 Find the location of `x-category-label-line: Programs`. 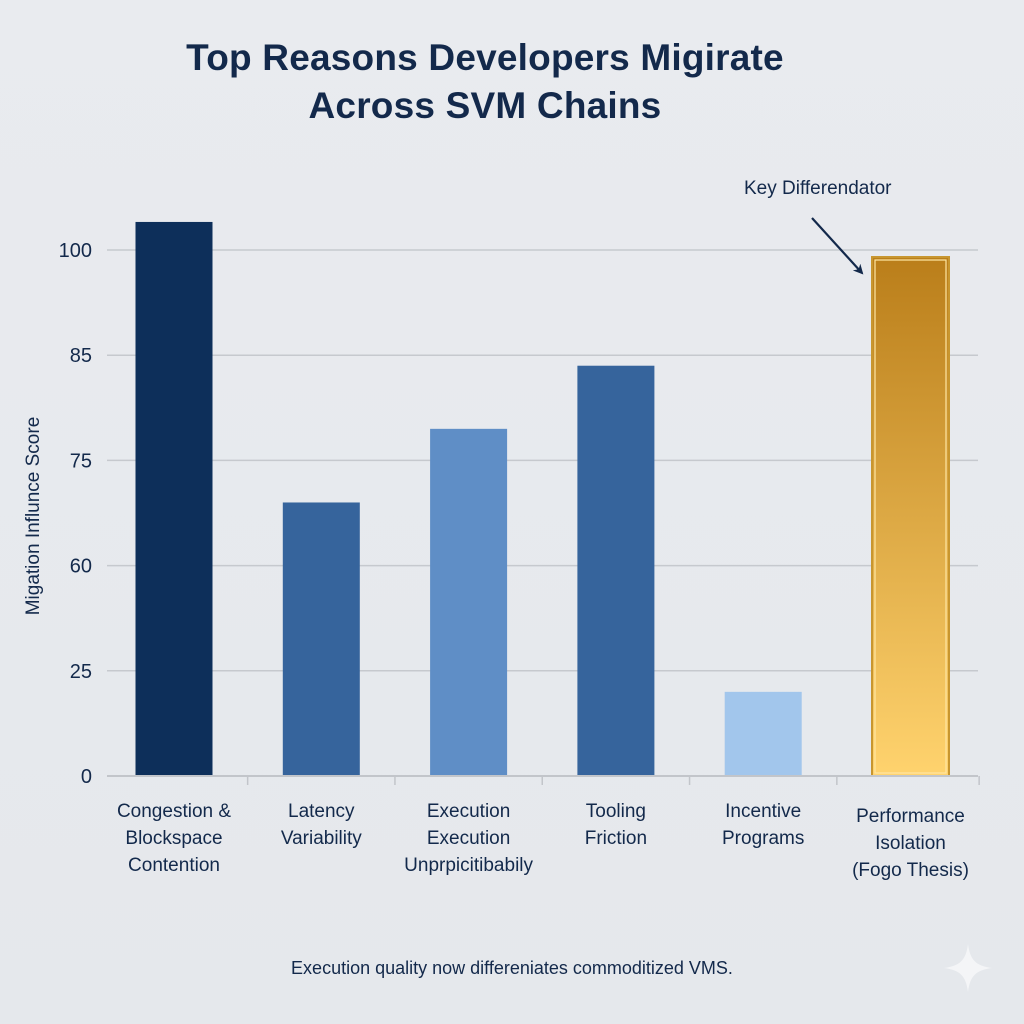

x-category-label-line: Programs is located at coordinates (763, 838).